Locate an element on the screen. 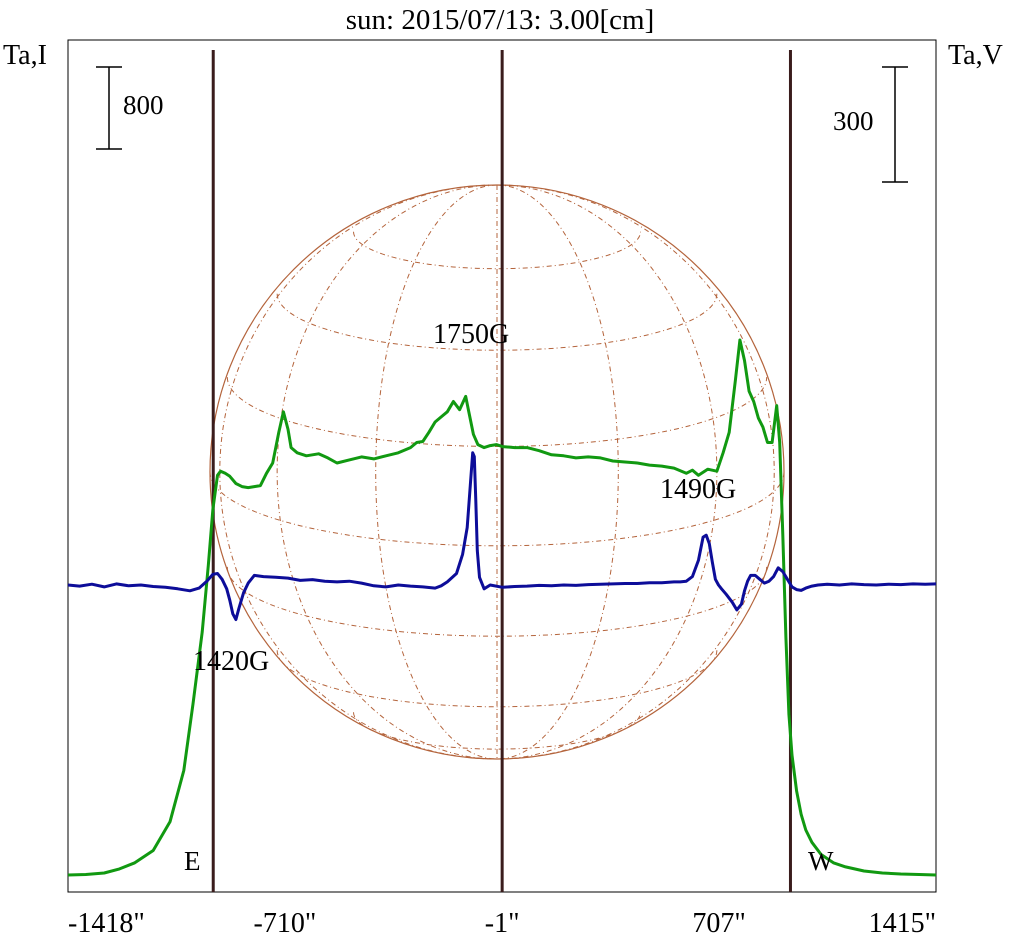 This screenshot has height=941, width=1009. scale-bar-polarization: 300 is located at coordinates (870, 124).